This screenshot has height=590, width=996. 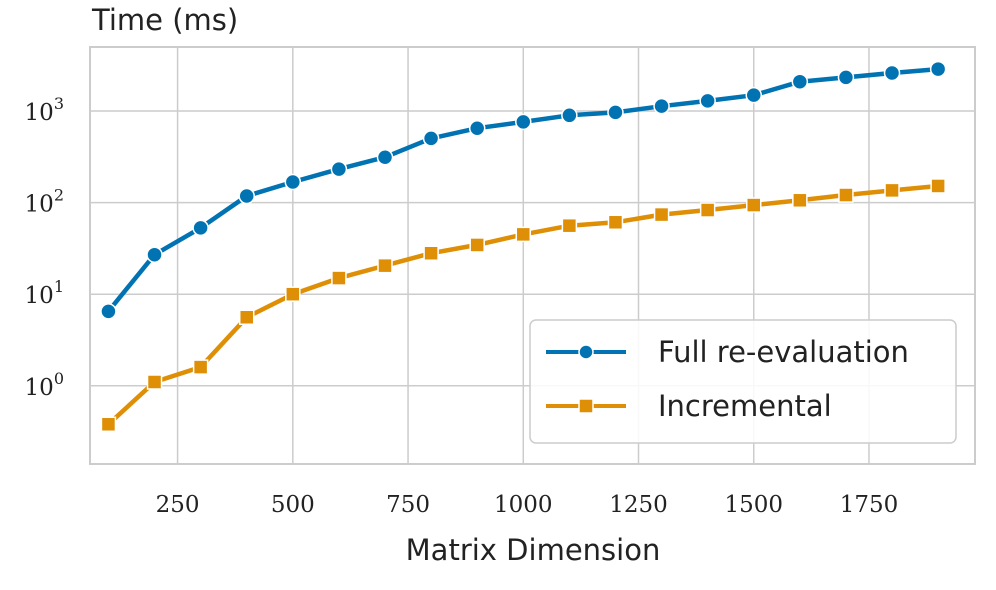 I want to click on x-tick-label: 1250, so click(x=638, y=505).